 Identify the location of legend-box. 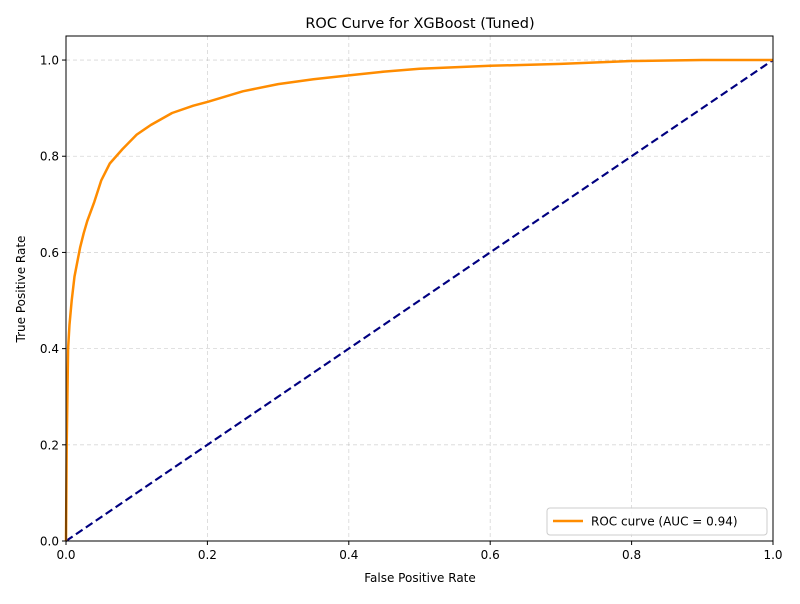
(657, 521).